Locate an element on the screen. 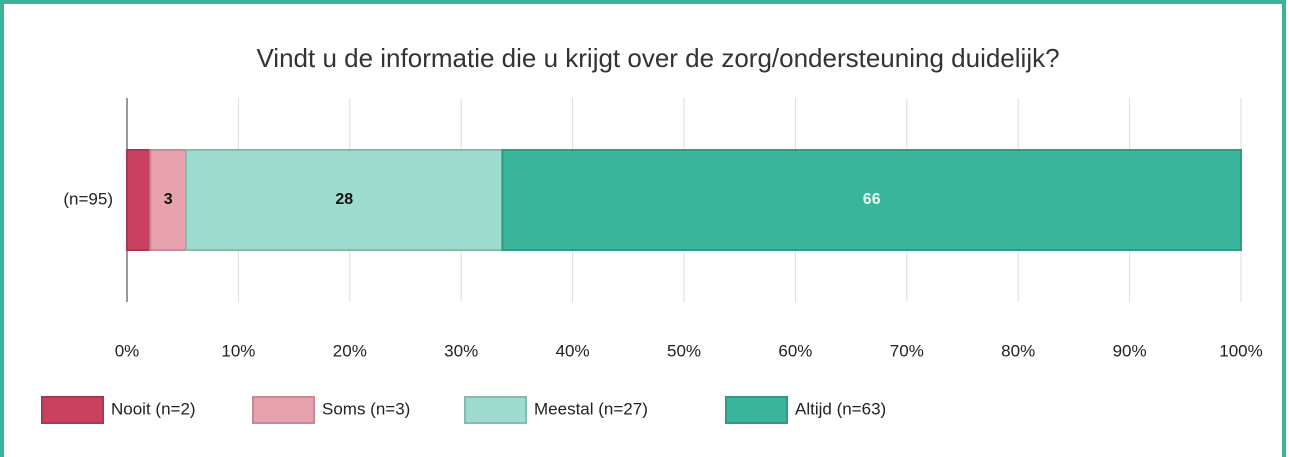 The height and width of the screenshot is (457, 1289). x-tick-label: 30% is located at coordinates (461, 350).